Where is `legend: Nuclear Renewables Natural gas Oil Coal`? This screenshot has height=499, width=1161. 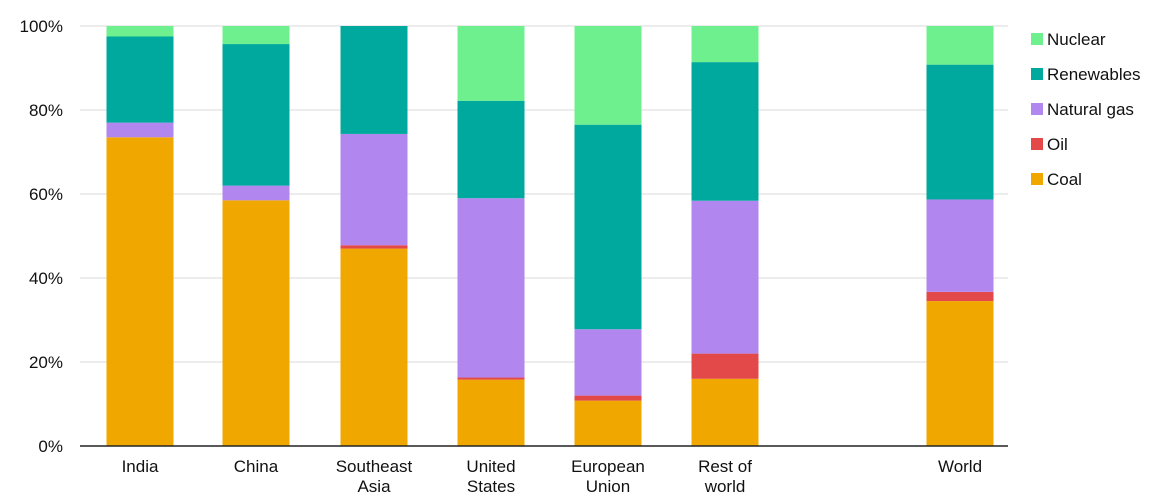 legend: Nuclear Renewables Natural gas Oil Coal is located at coordinates (1086, 109).